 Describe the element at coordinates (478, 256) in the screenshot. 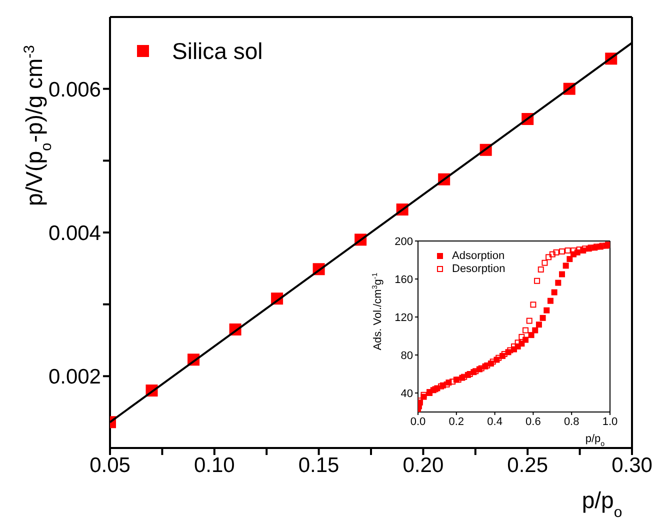

I see `legend-label: Adsorption` at that location.